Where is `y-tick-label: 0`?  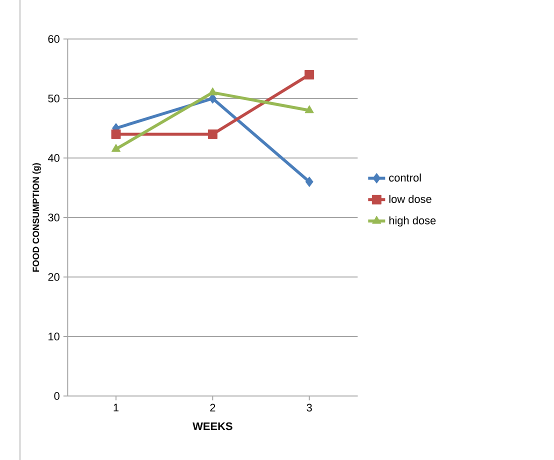 y-tick-label: 0 is located at coordinates (57, 396).